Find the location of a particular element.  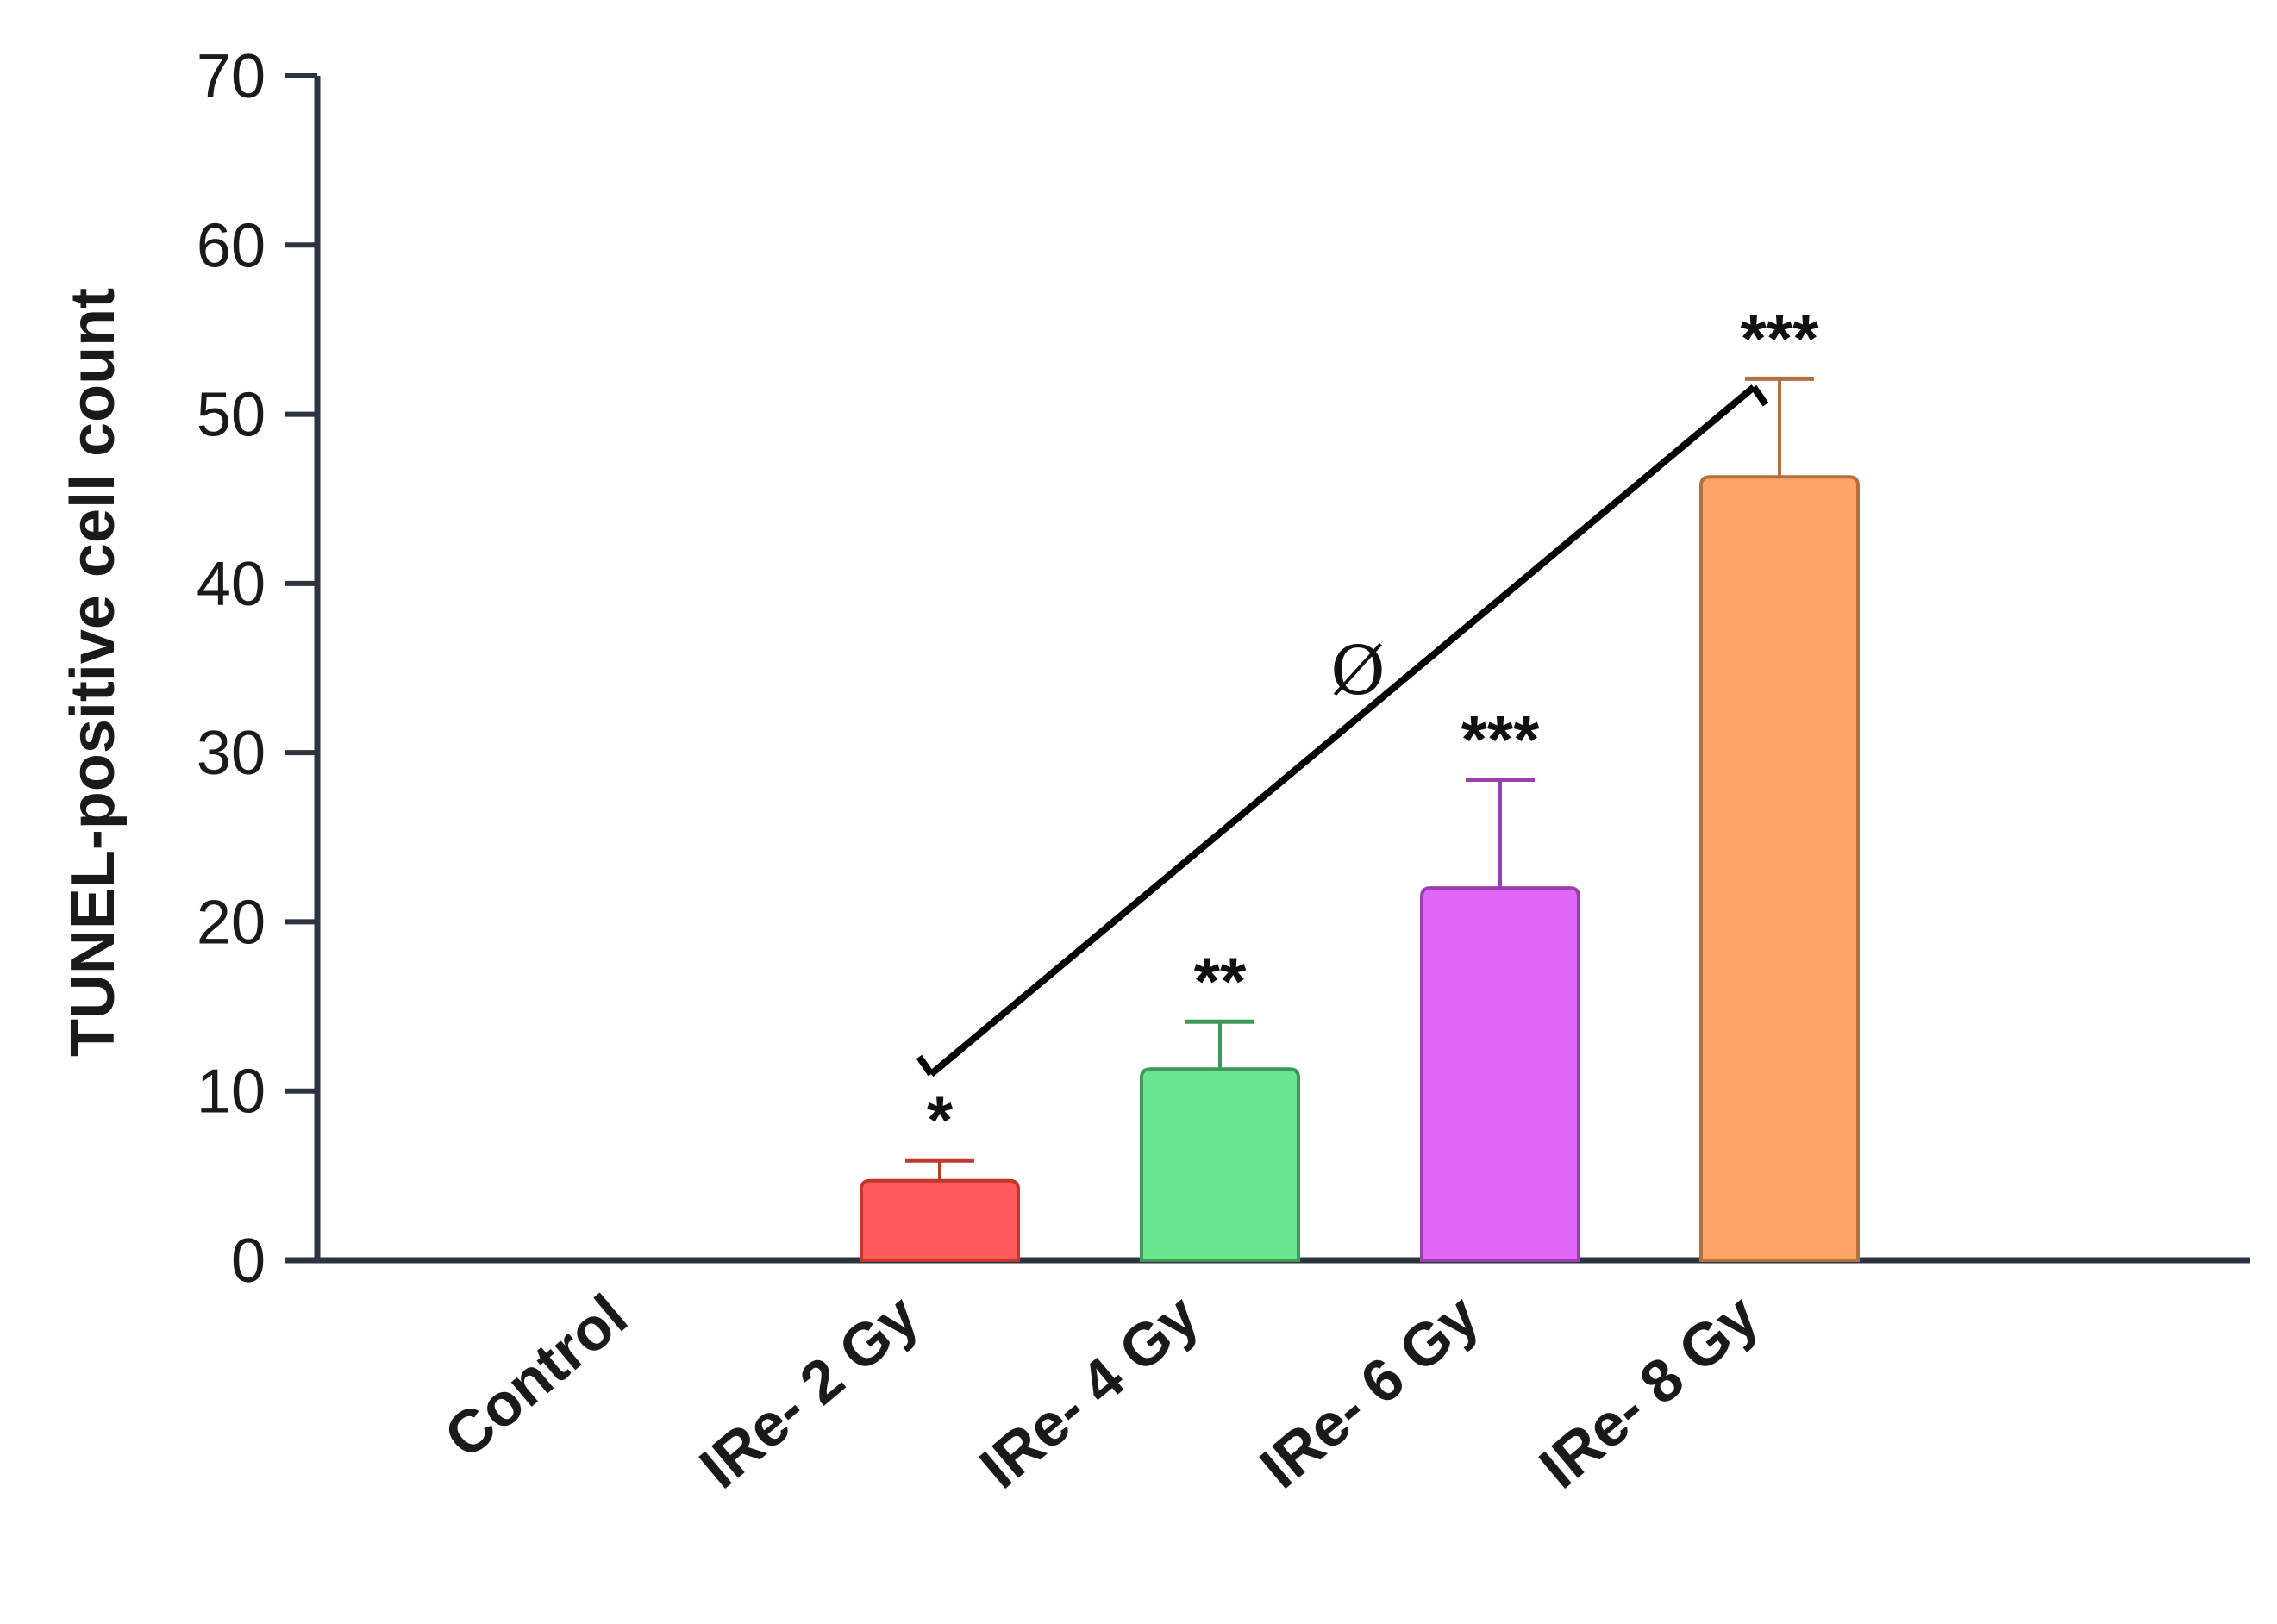

y-tick-label: 50 is located at coordinates (231, 415).